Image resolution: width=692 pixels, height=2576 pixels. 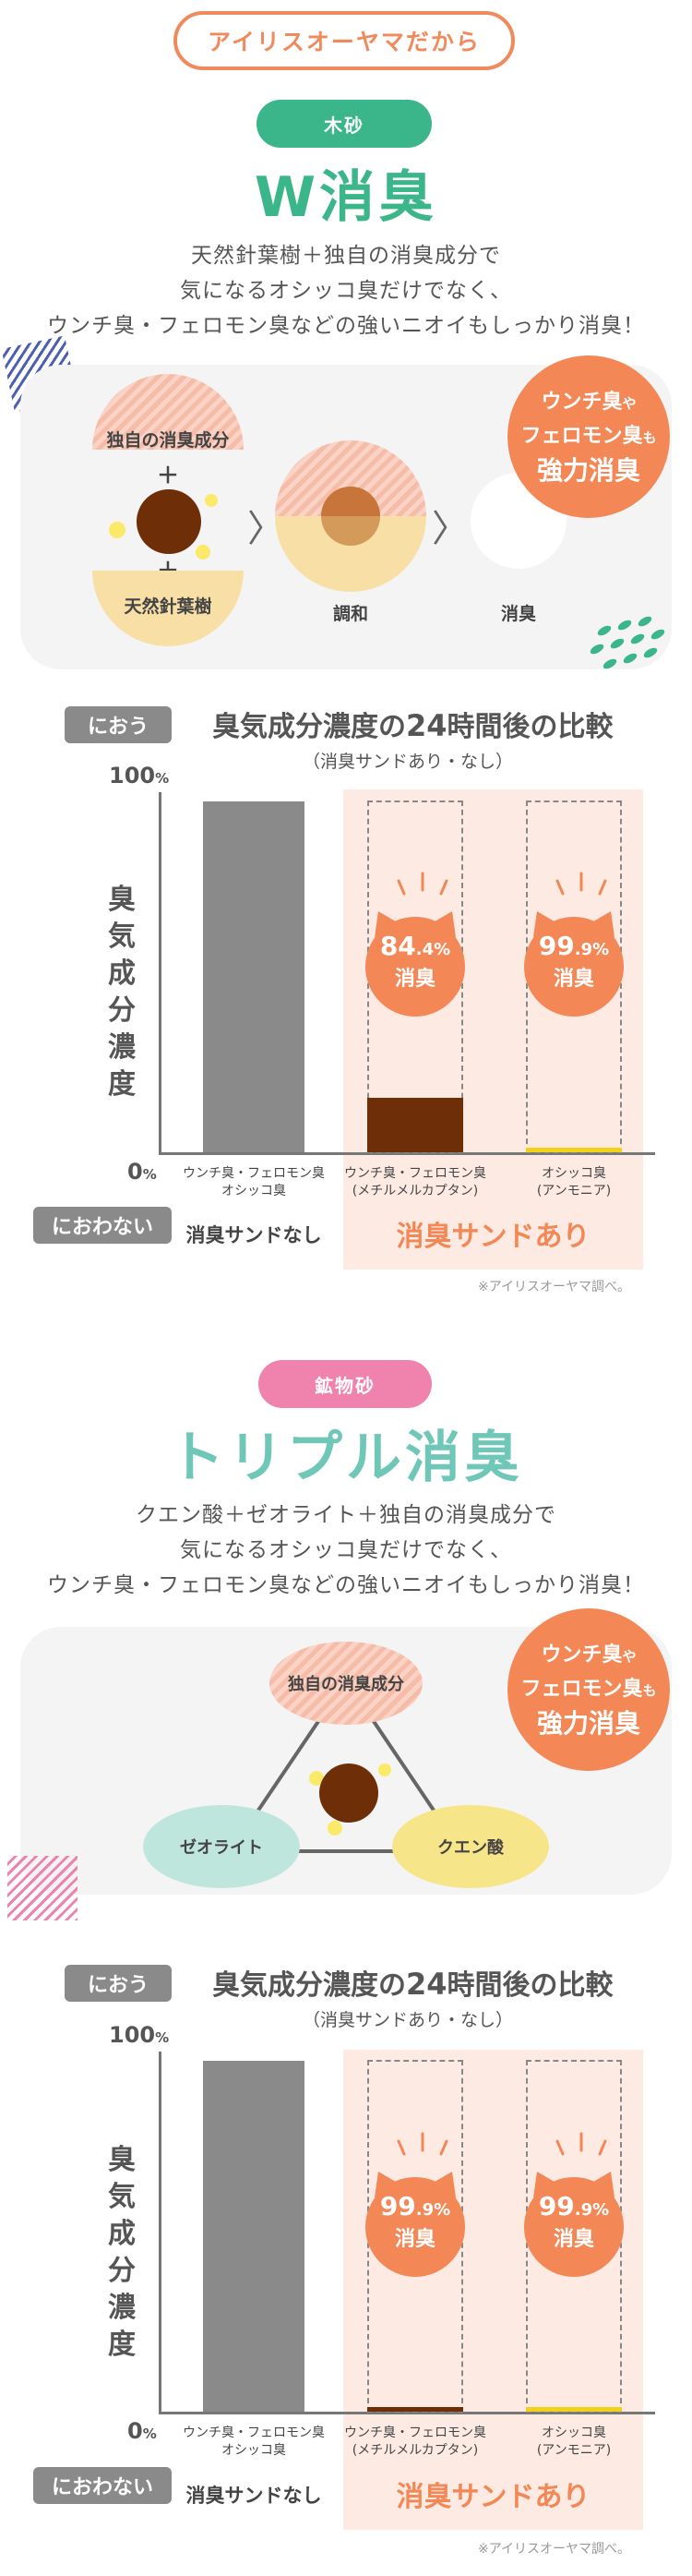 What do you see at coordinates (346, 1683) in the screenshot?
I see `original-deodorizer-circle: 独自の消臭成分` at bounding box center [346, 1683].